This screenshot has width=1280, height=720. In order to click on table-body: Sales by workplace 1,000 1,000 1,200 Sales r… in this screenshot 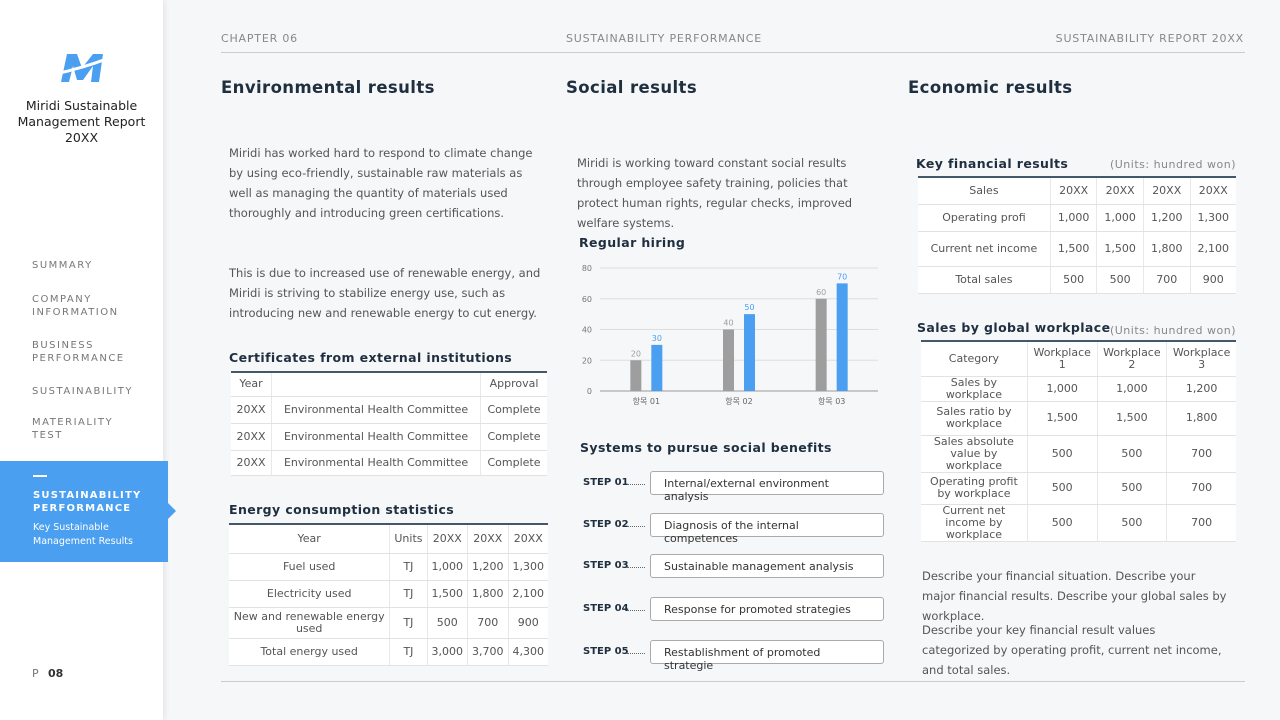, I will do `click(1078, 459)`.